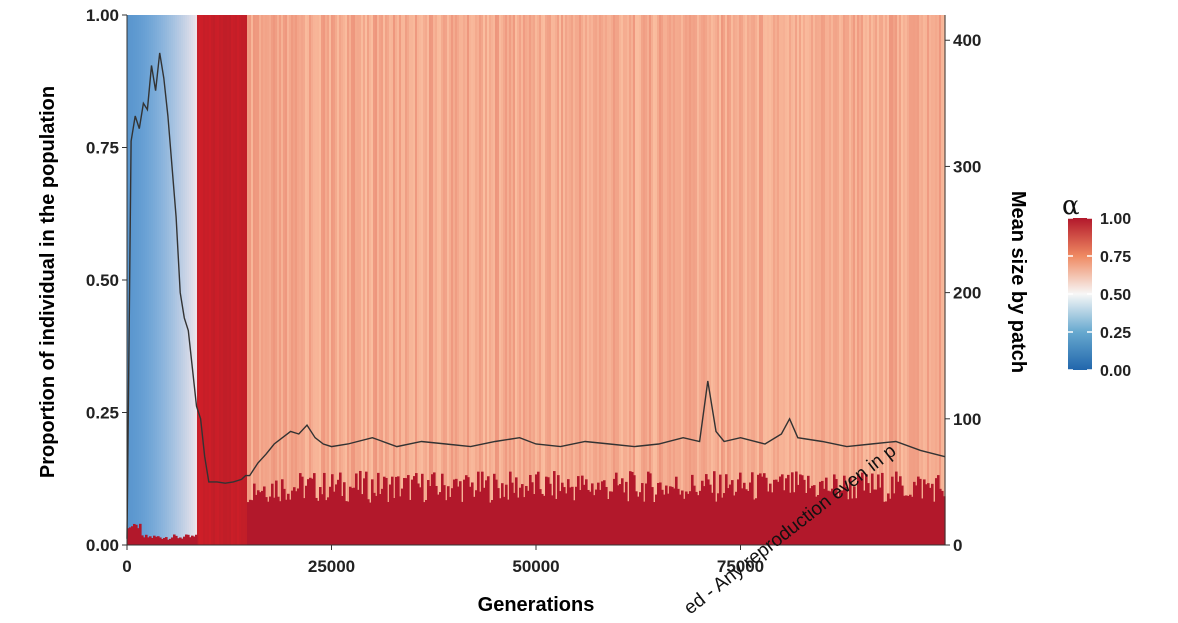 The width and height of the screenshot is (1178, 623). What do you see at coordinates (1071, 206) in the screenshot?
I see `legend-title: α` at bounding box center [1071, 206].